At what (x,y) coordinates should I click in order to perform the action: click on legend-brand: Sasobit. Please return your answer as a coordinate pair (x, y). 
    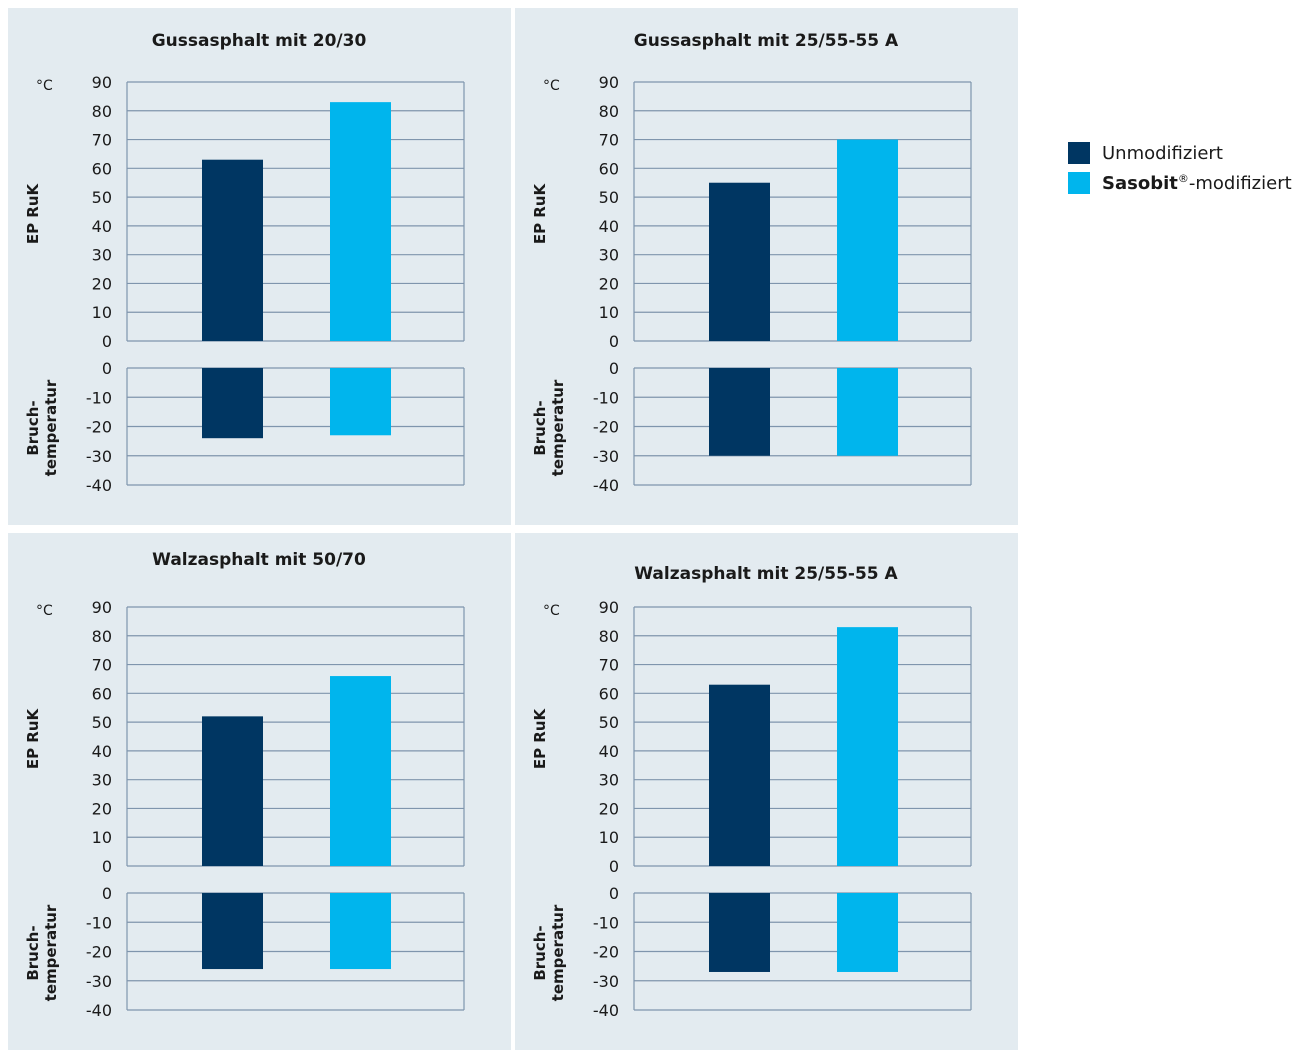
    Looking at the image, I should click on (1140, 183).